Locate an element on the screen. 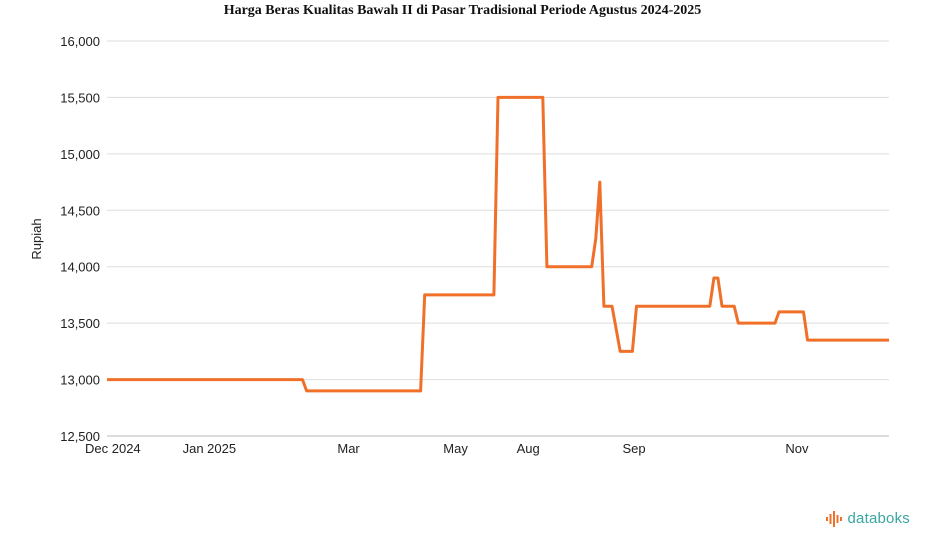 The width and height of the screenshot is (925, 547). databoks-logo: databoks is located at coordinates (867, 518).